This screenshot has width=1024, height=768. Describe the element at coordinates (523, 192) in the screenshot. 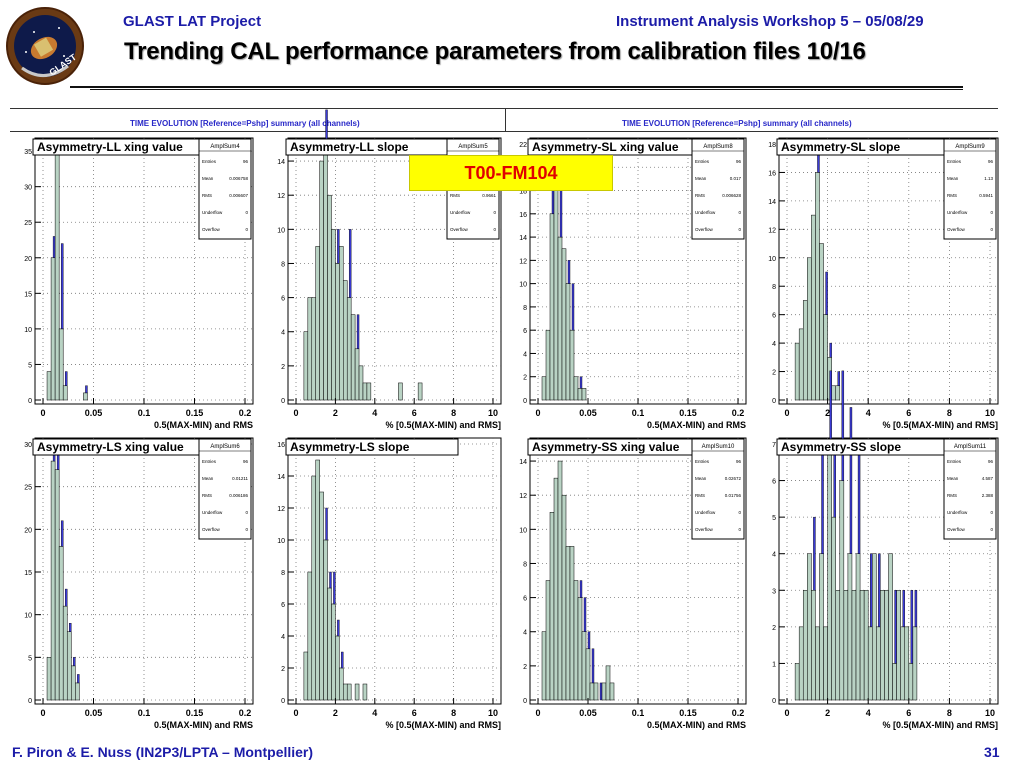

I see `y-tick-label: 18` at that location.